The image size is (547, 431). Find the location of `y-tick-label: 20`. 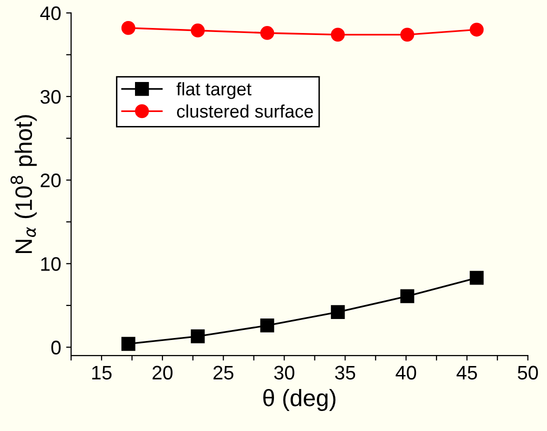

y-tick-label: 20 is located at coordinates (50, 181).